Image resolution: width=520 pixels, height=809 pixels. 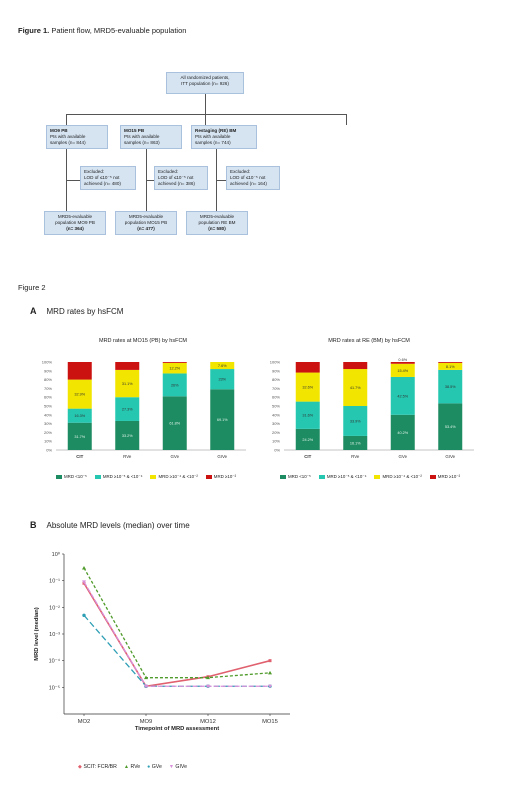 I want to click on y-tick-label: 80%, so click(x=276, y=379).